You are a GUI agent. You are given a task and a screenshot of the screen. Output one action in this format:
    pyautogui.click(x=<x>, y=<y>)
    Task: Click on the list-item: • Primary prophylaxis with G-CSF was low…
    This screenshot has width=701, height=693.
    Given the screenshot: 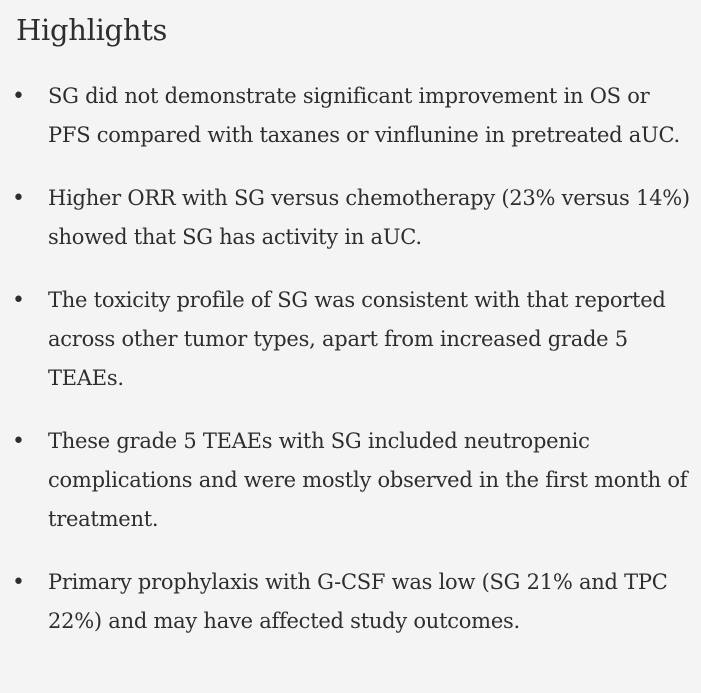 What is the action you would take?
    pyautogui.click(x=350, y=602)
    